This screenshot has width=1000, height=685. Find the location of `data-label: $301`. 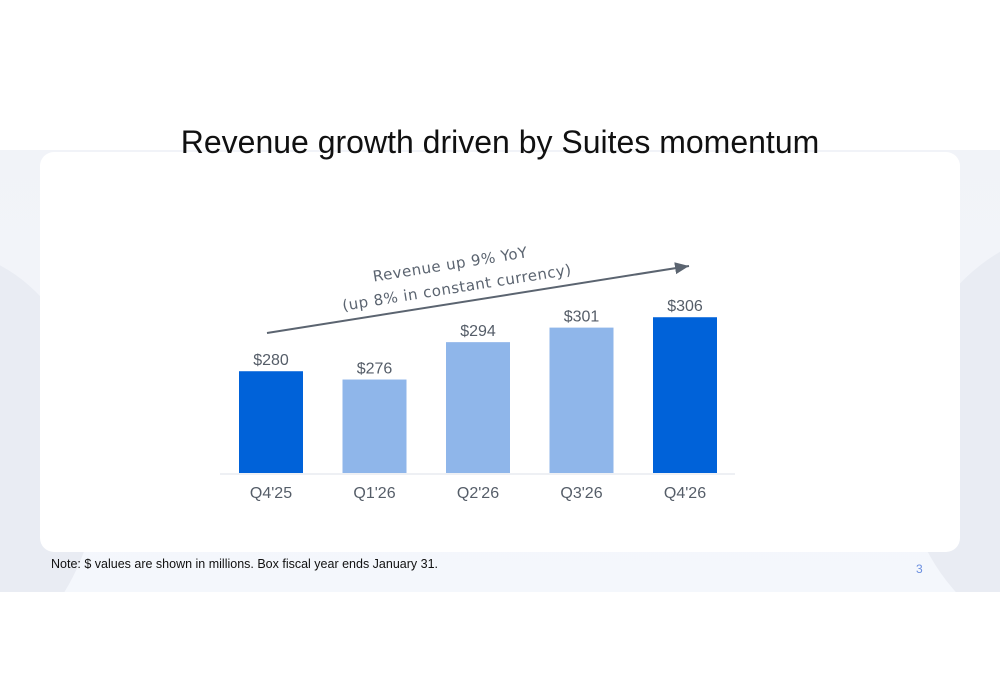

data-label: $301 is located at coordinates (582, 317).